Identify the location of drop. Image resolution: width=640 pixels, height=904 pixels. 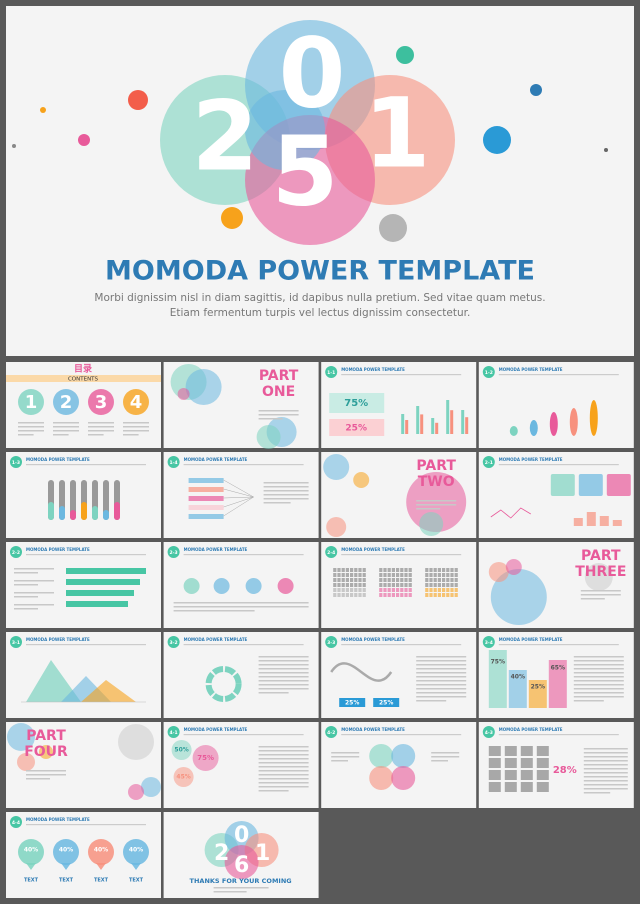
(191, 586).